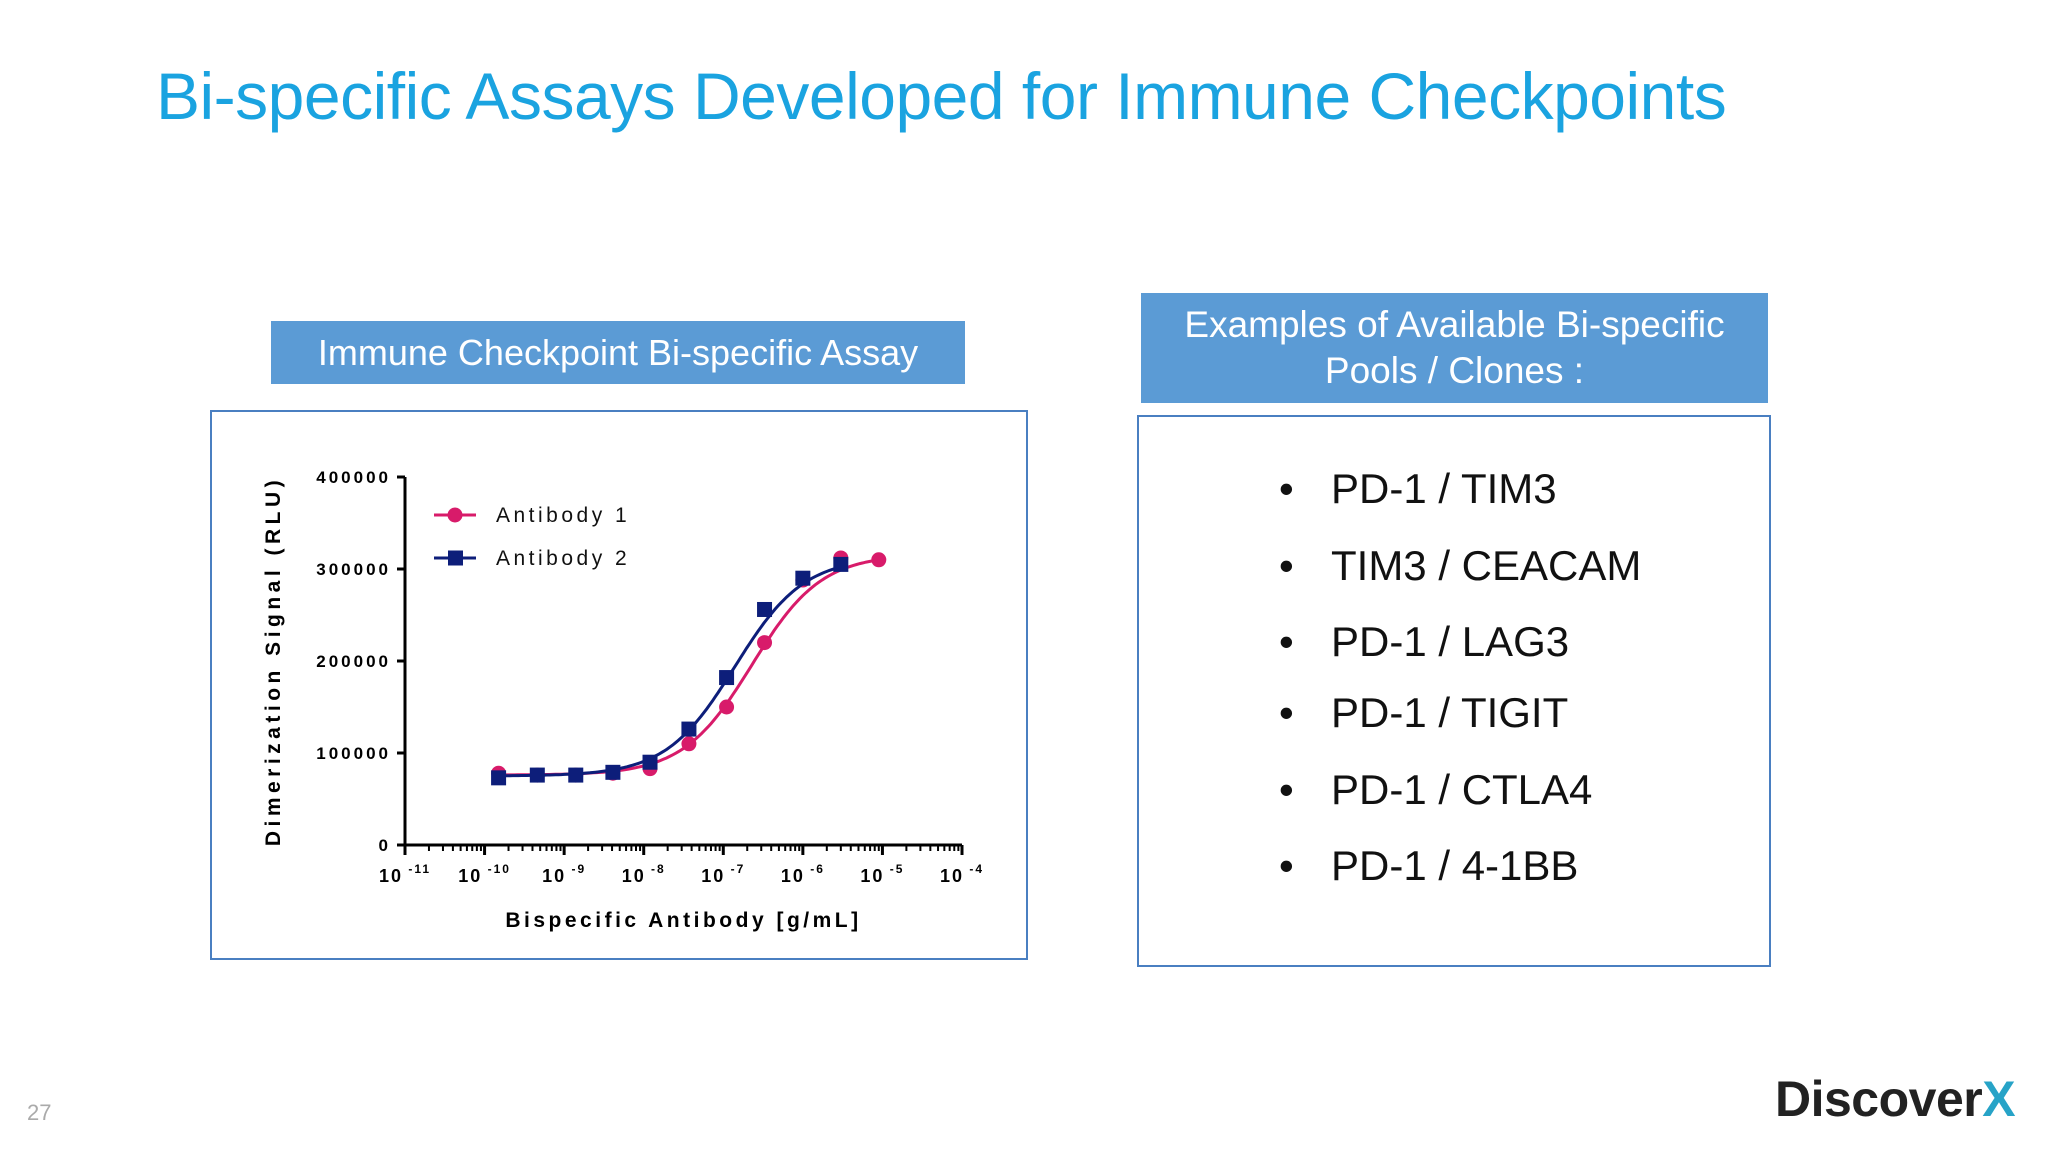 This screenshot has width=2048, height=1152. Describe the element at coordinates (405, 874) in the screenshot. I see `x-tick-label: 10 -11` at that location.